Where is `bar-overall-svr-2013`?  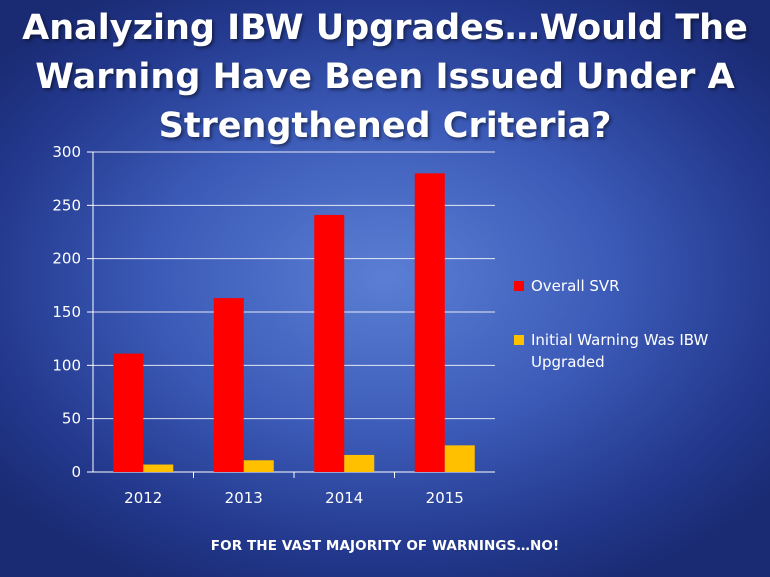 bar-overall-svr-2013 is located at coordinates (228, 385).